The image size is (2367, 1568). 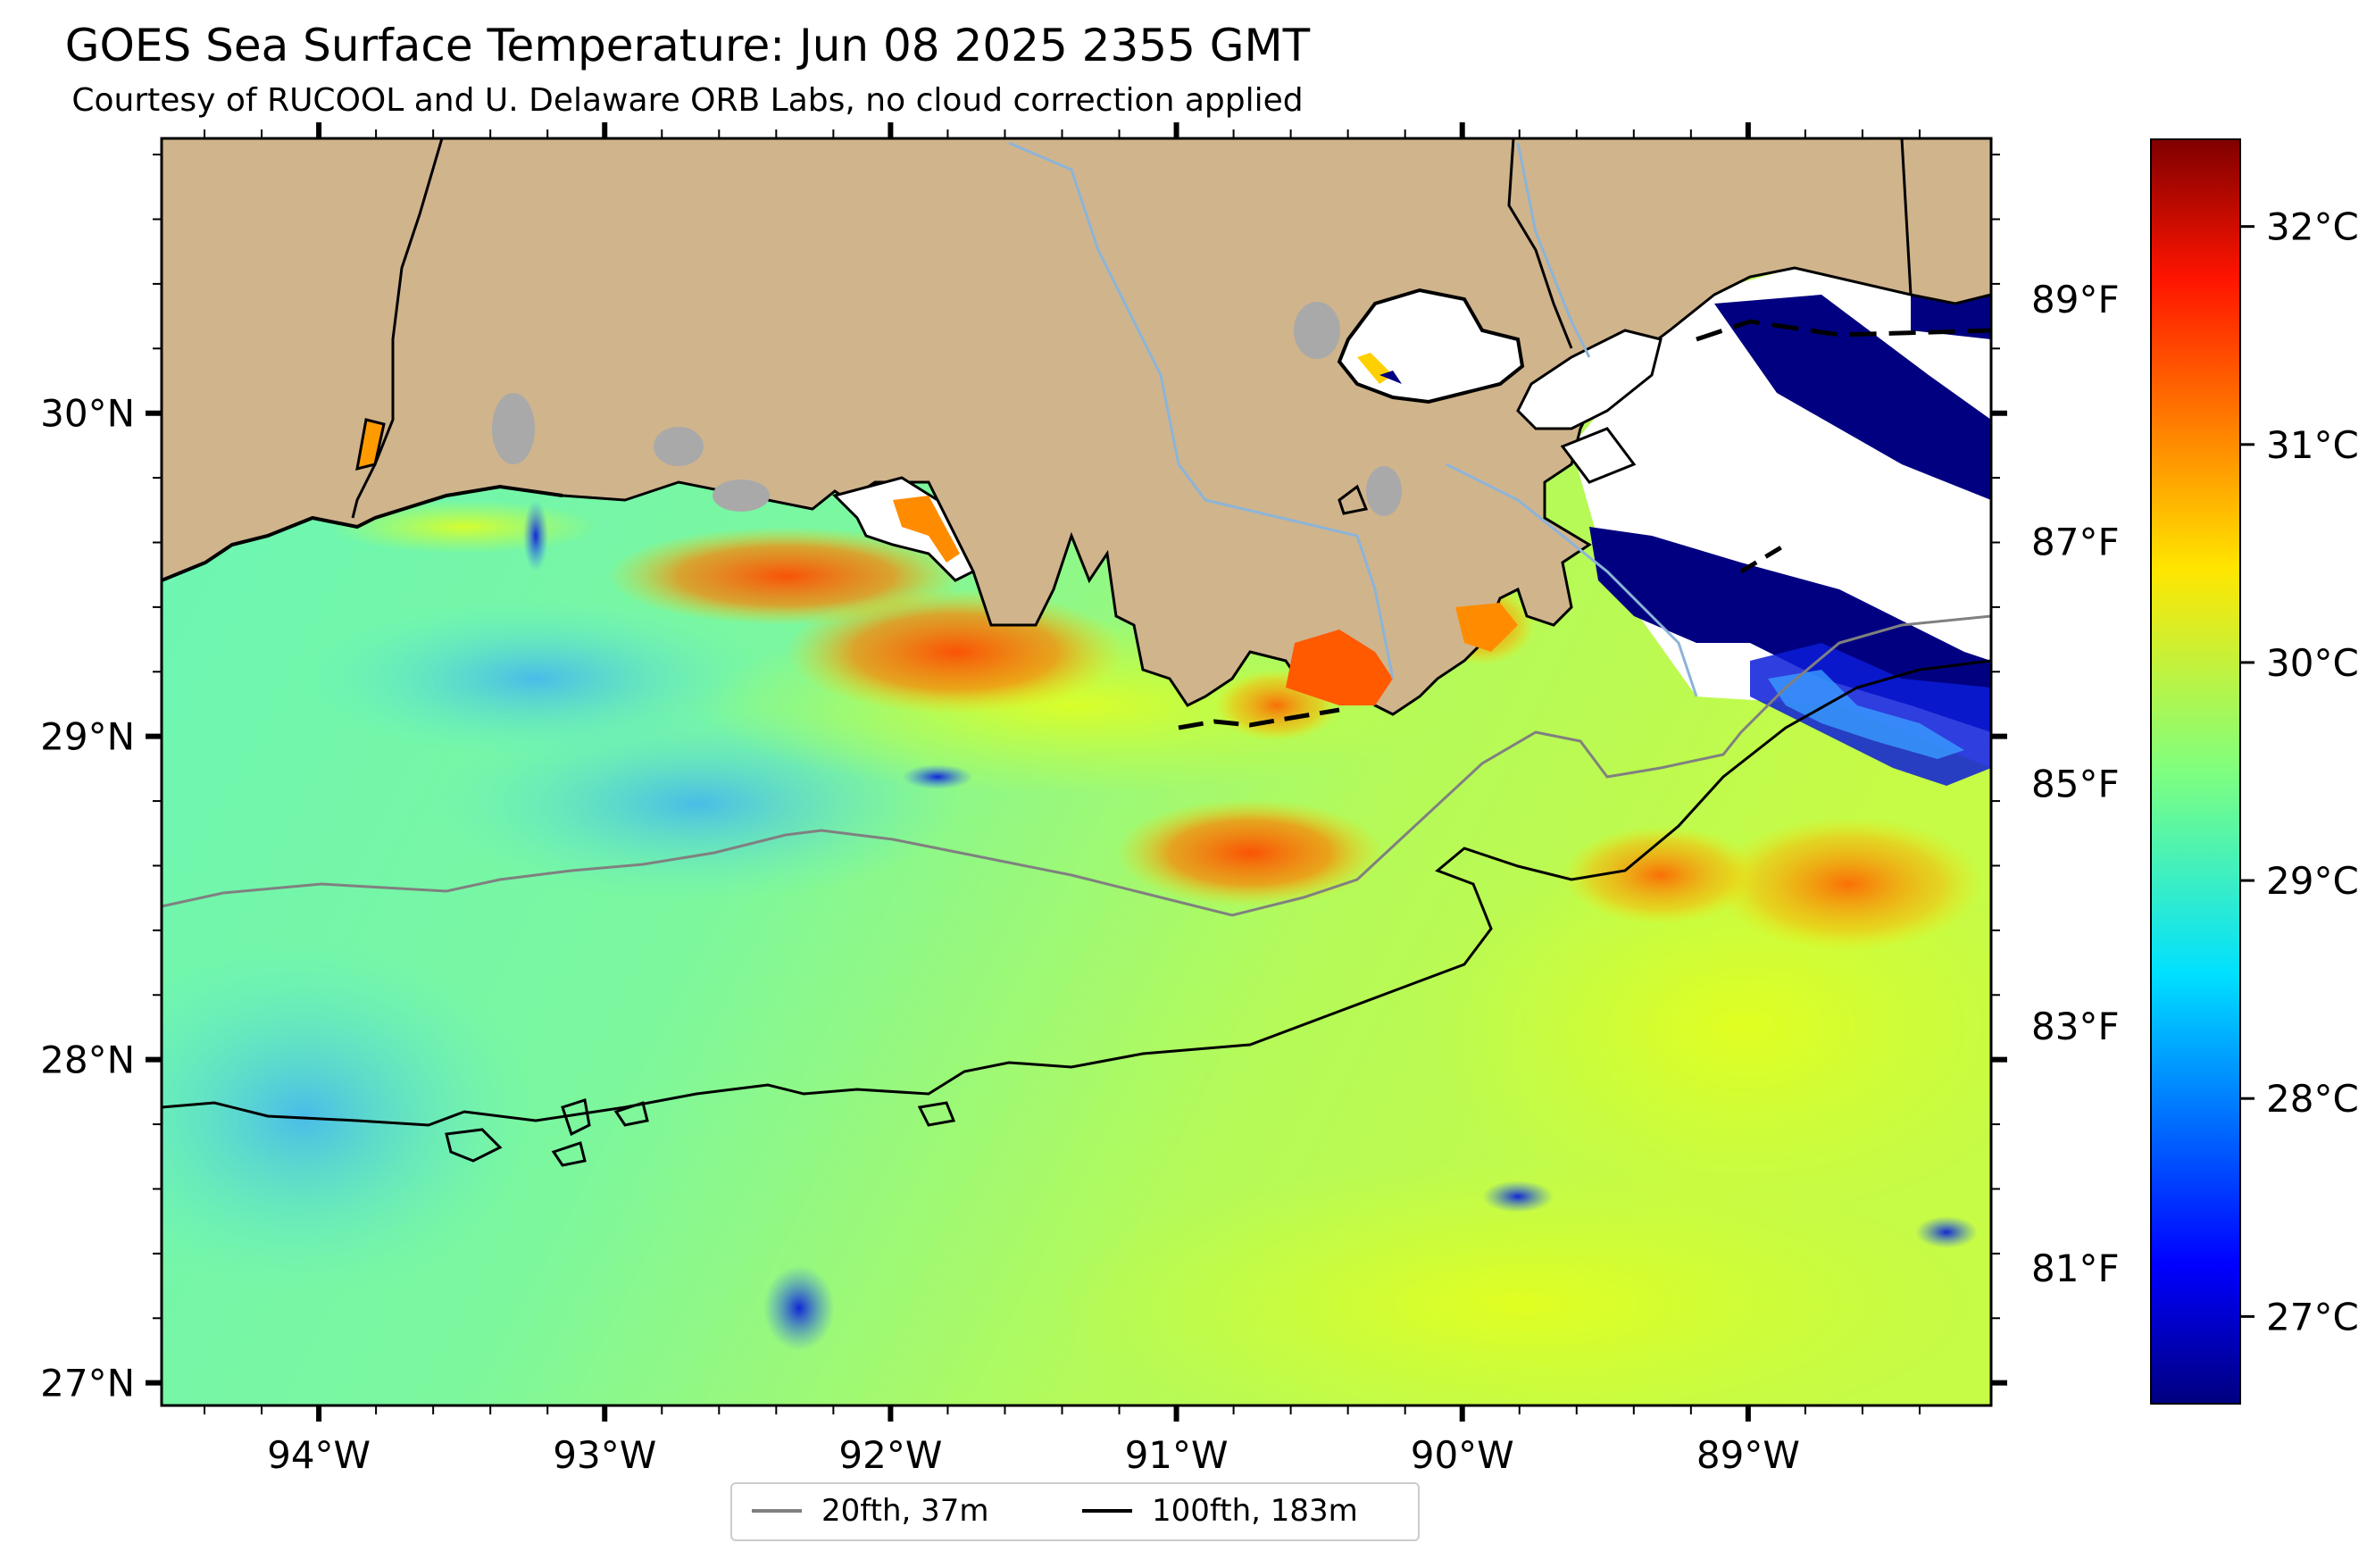 What do you see at coordinates (2075, 1027) in the screenshot?
I see `fahrenheit-tick-label: 83°F` at bounding box center [2075, 1027].